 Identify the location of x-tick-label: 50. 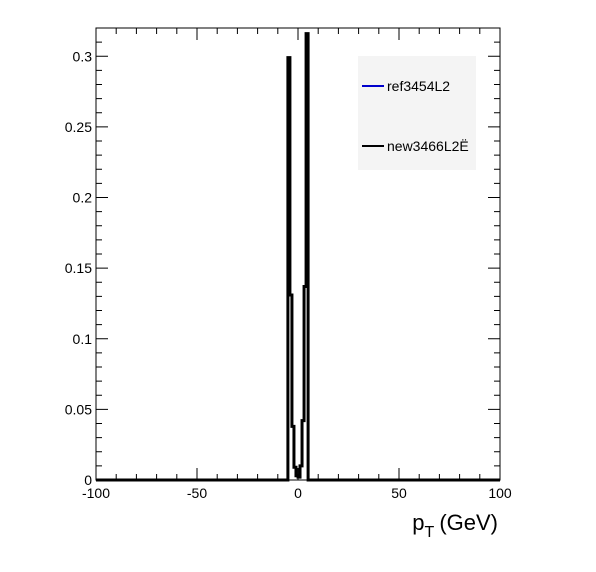
(399, 493).